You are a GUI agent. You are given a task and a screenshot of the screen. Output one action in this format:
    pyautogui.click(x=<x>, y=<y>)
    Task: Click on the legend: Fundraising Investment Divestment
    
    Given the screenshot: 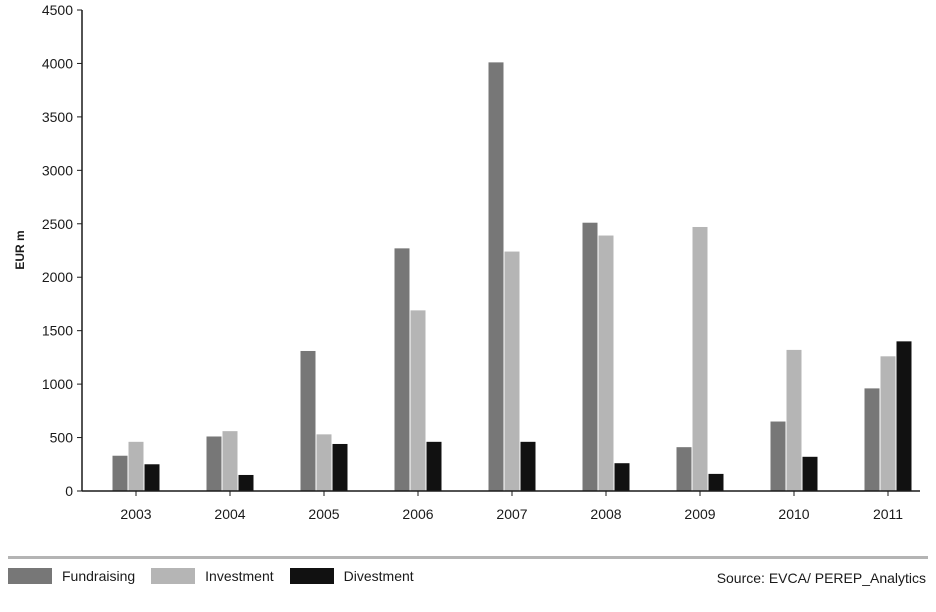 What is the action you would take?
    pyautogui.click(x=219, y=576)
    